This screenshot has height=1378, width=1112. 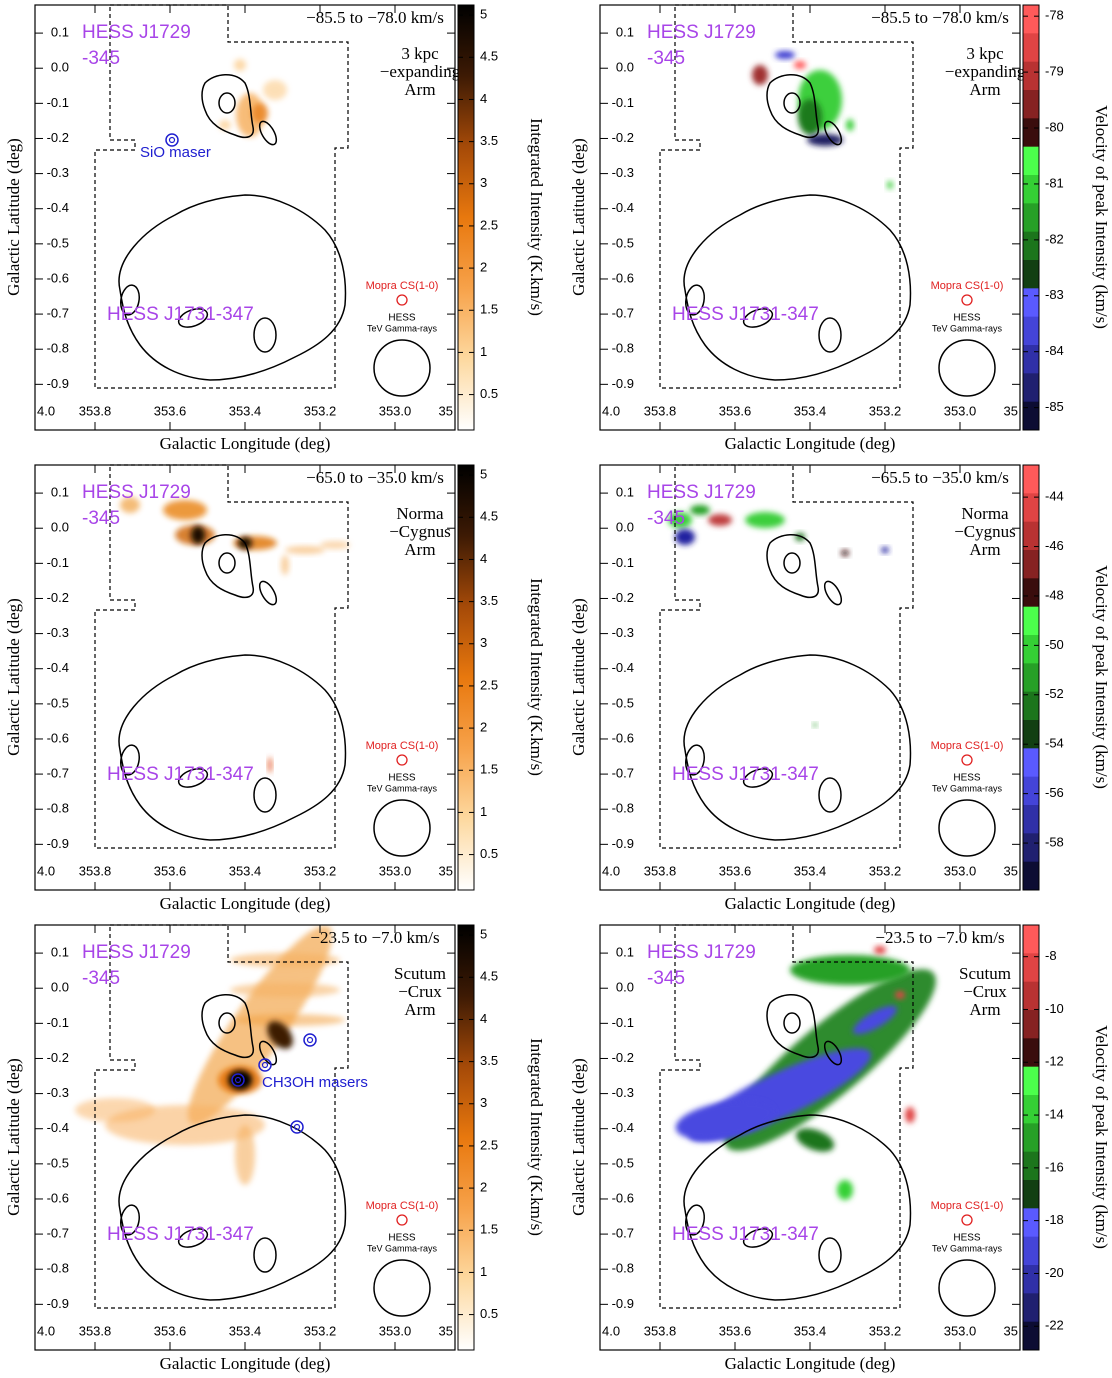 I want to click on panel-title: −23.5 to −7.0 km/s, so click(x=939, y=937).